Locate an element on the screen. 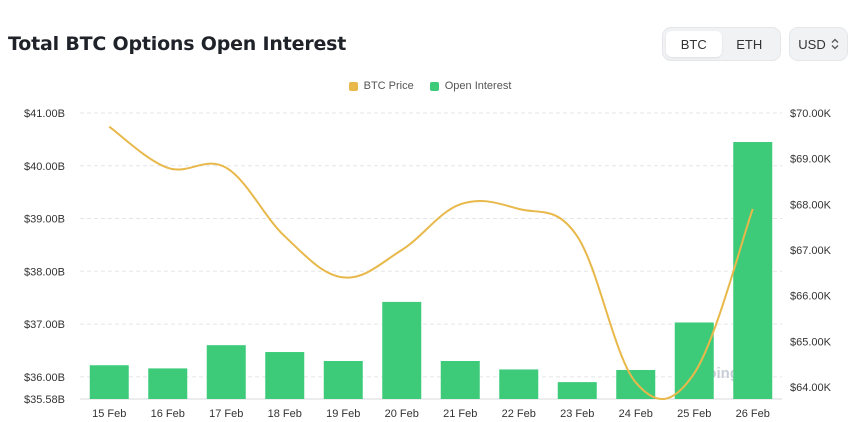  y-right-tick-label: $70.00K is located at coordinates (811, 114).